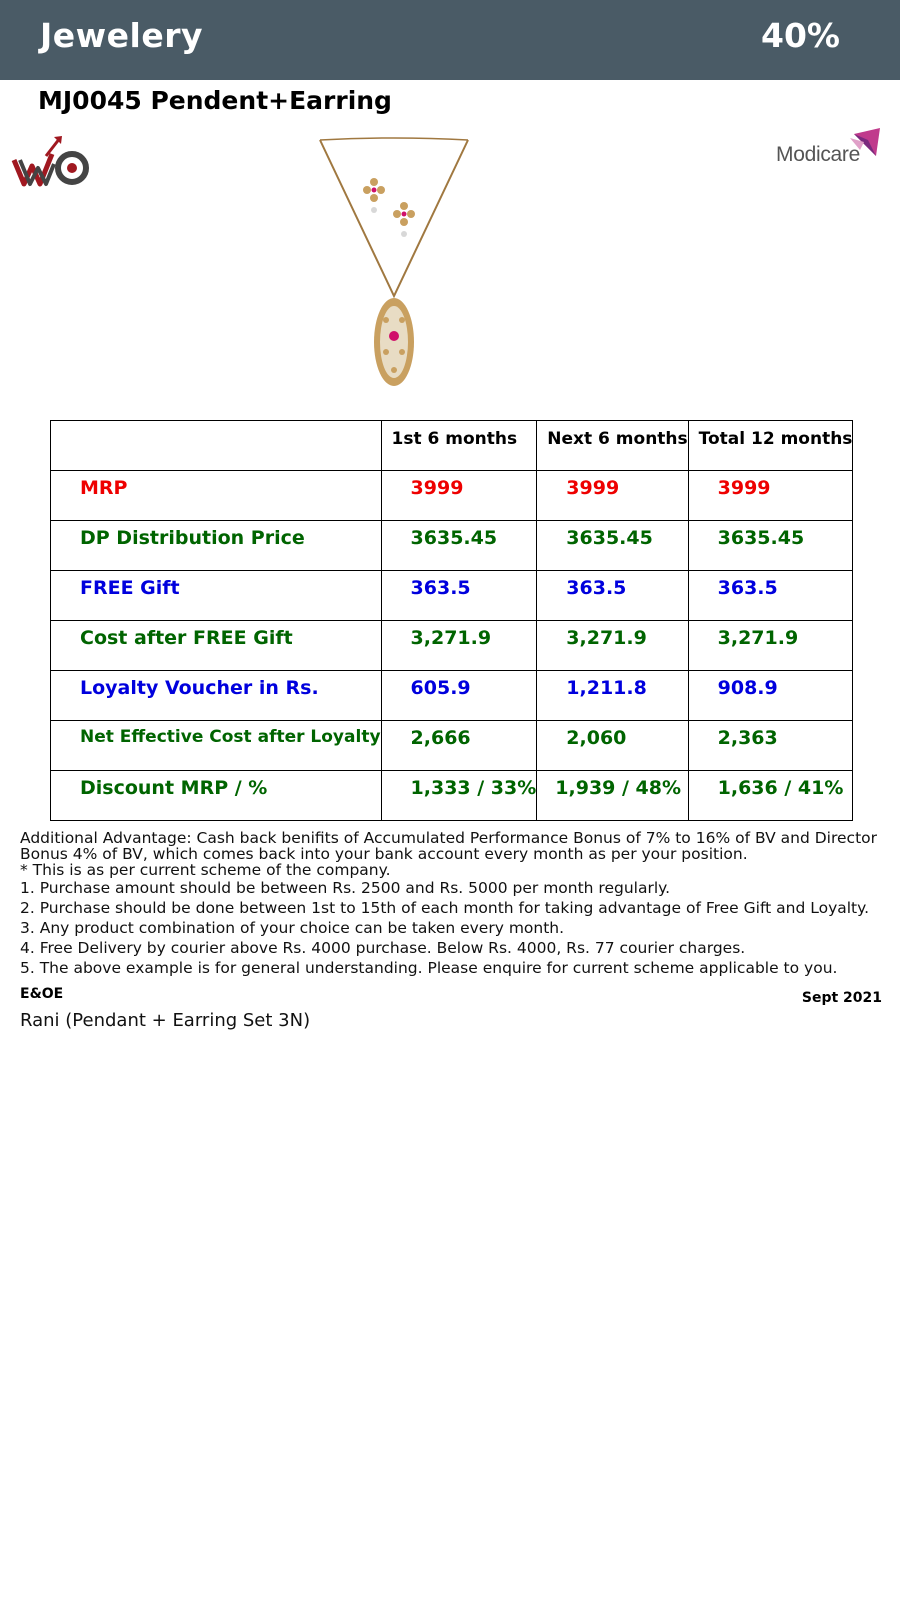 The height and width of the screenshot is (1600, 900). What do you see at coordinates (216, 645) in the screenshot?
I see `row-label-cost-after-gift: Cost after FREE Gift` at bounding box center [216, 645].